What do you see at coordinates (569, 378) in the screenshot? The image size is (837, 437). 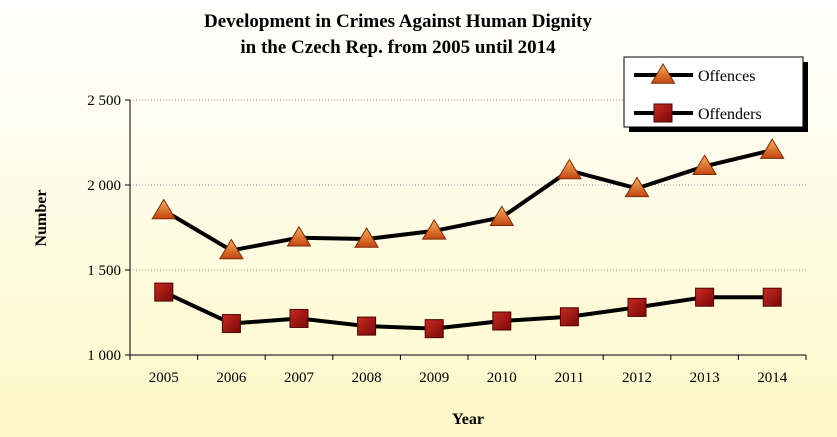 I see `x-tick-label: 2011` at bounding box center [569, 378].